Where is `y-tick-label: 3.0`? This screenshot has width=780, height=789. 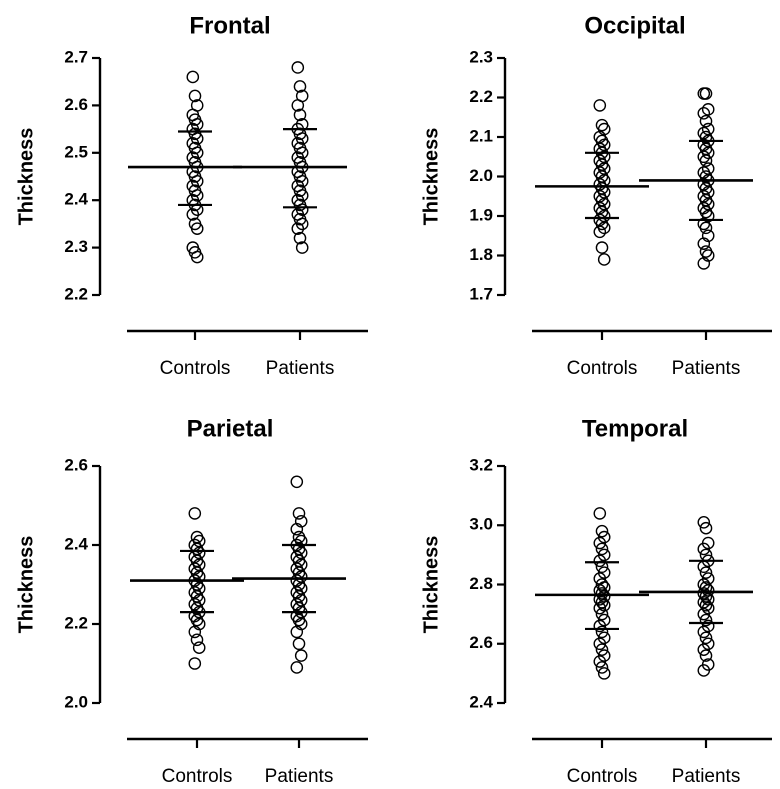
y-tick-label: 3.0 is located at coordinates (481, 524).